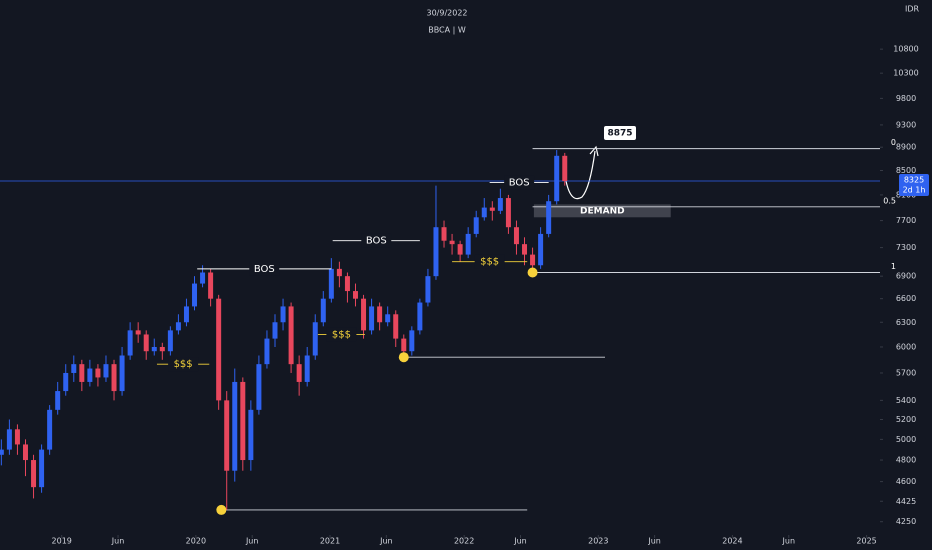  I want to click on target-box, so click(620, 133).